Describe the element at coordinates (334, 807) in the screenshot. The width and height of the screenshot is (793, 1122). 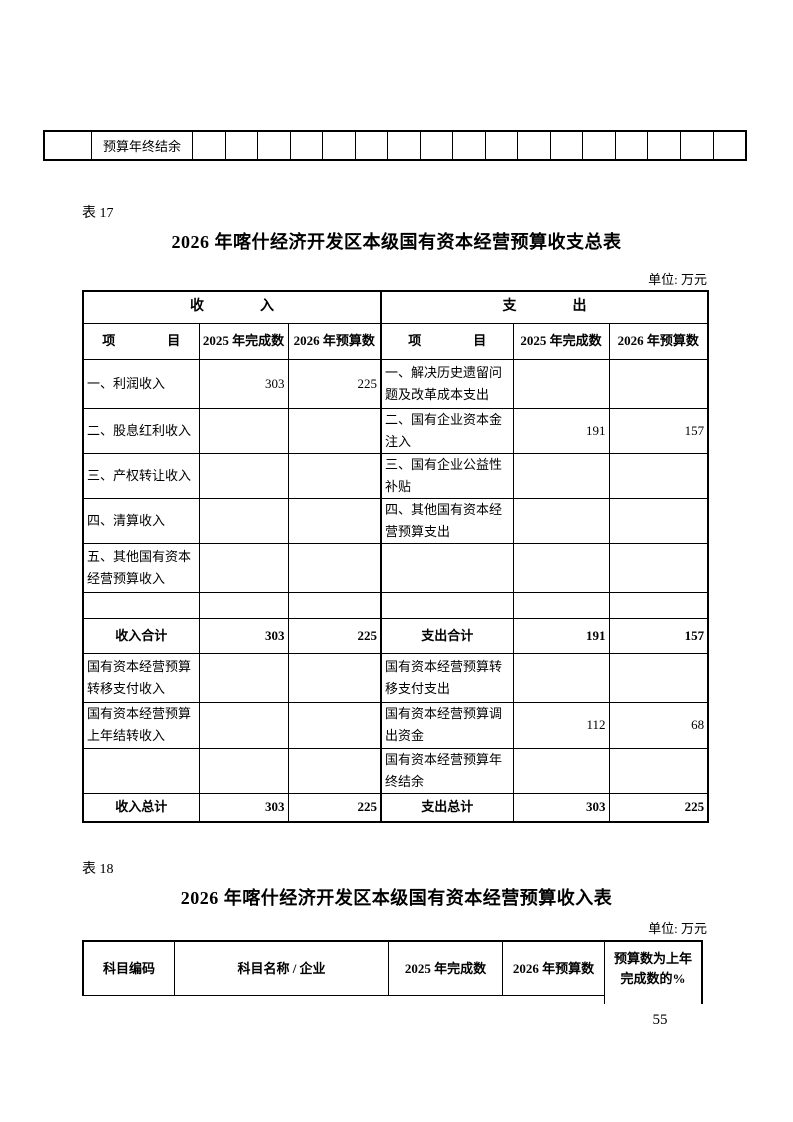
I see `income-total-2026: 225` at that location.